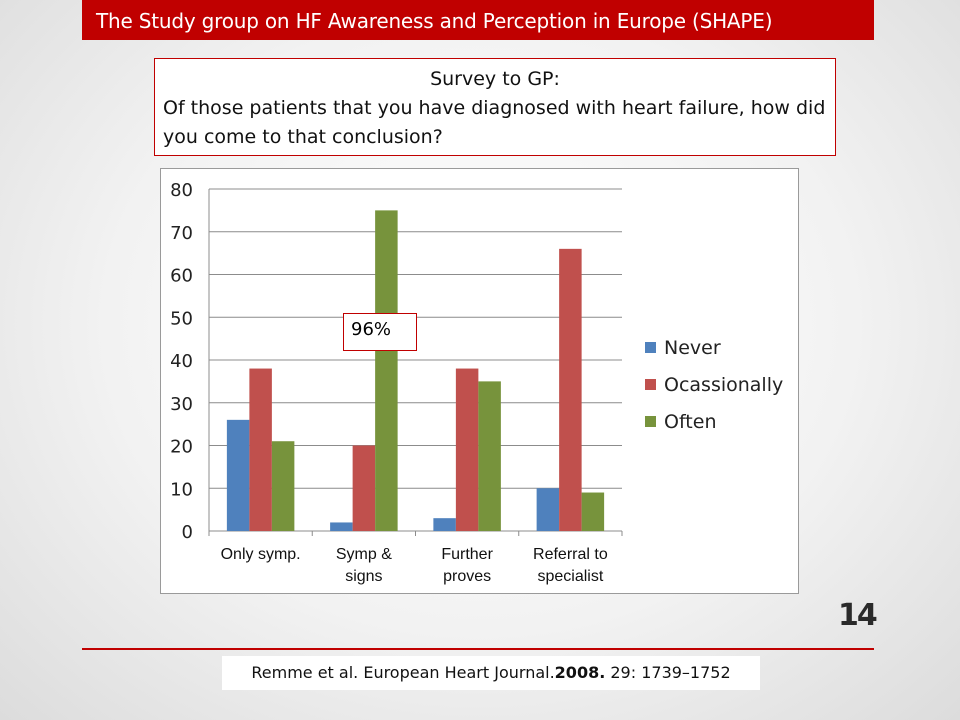  Describe the element at coordinates (181, 190) in the screenshot. I see `y-tick-label: 80` at that location.